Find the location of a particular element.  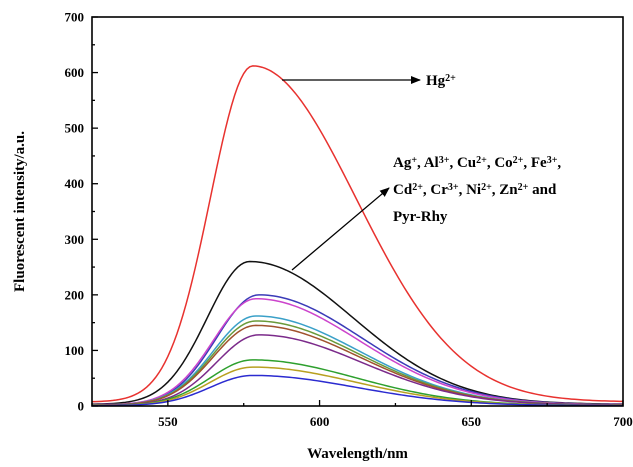

y-tick-label: 200 is located at coordinates (75, 294).